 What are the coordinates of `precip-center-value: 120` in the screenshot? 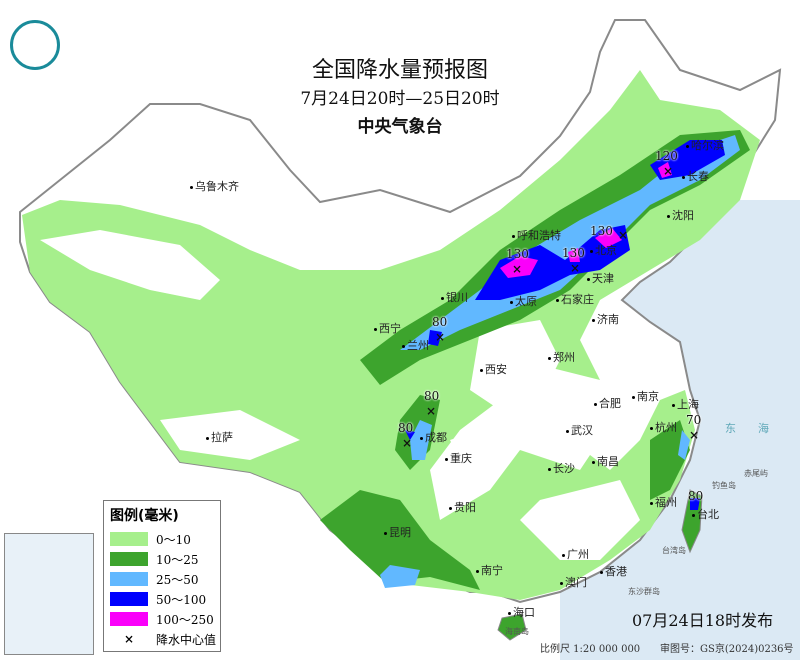 It's located at (666, 156).